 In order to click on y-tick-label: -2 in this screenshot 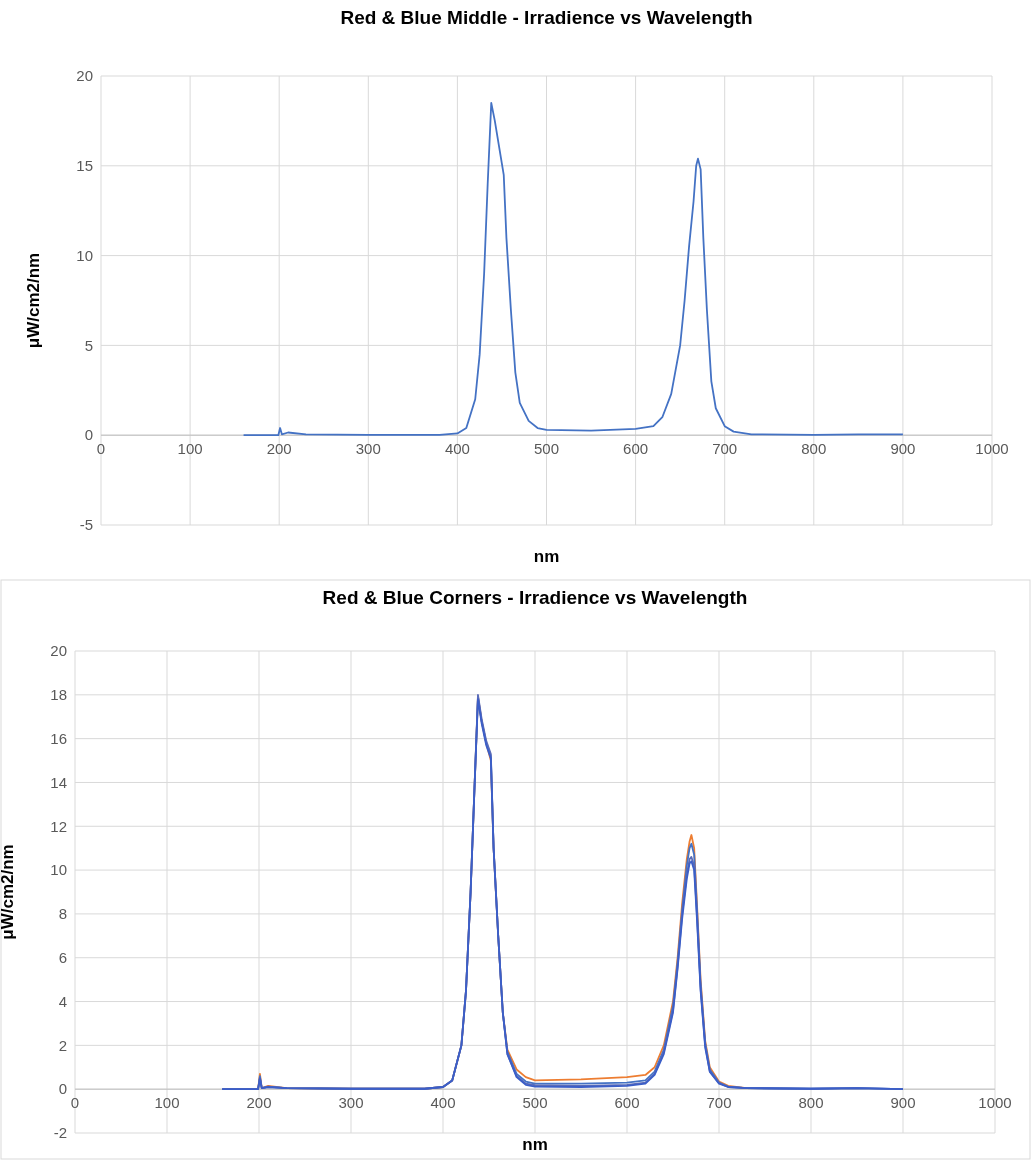, I will do `click(60, 1133)`.